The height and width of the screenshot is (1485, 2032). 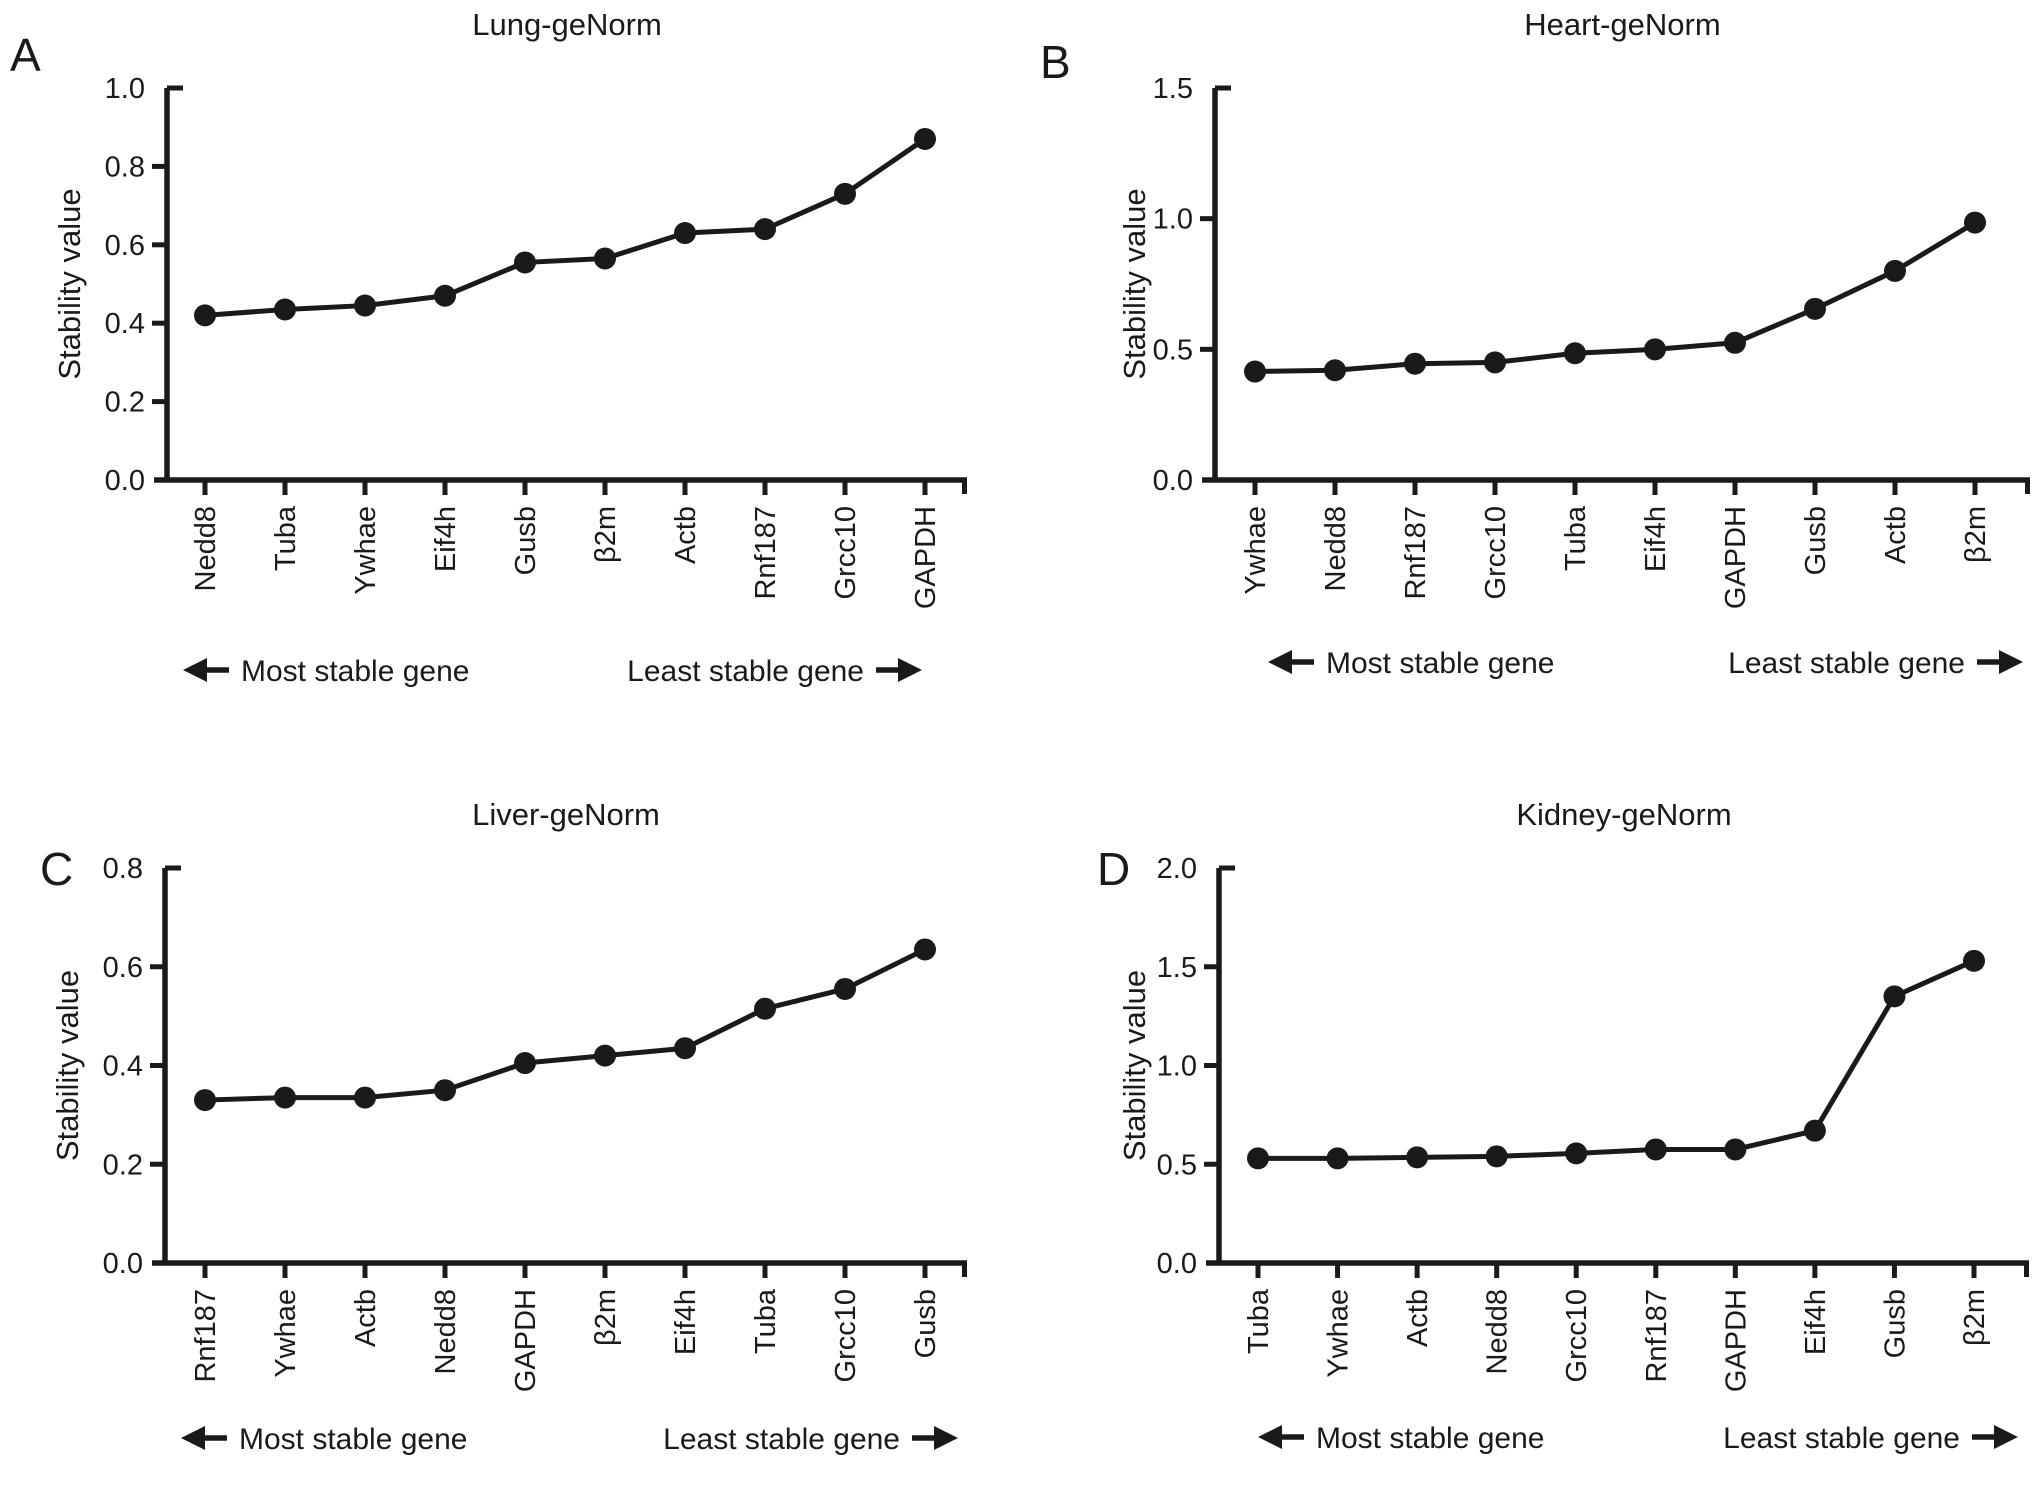 What do you see at coordinates (1177, 869) in the screenshot?
I see `y-tick-label: 2.0` at bounding box center [1177, 869].